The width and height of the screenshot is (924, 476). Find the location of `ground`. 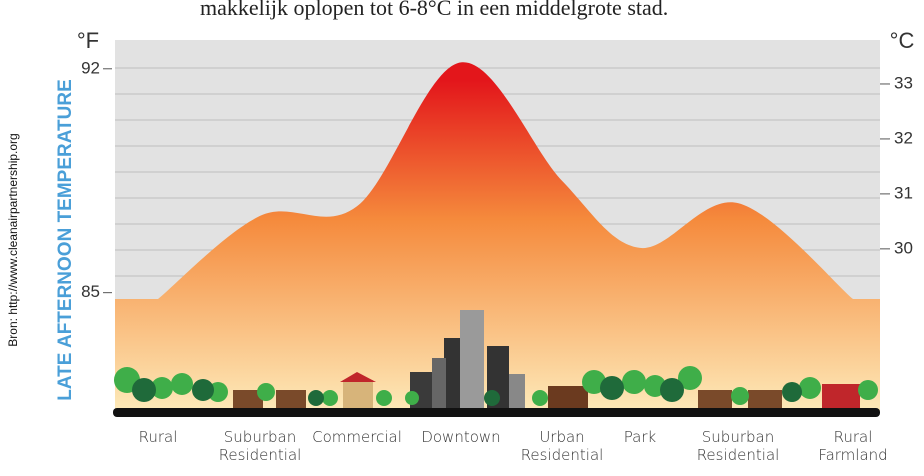

ground is located at coordinates (496, 412).